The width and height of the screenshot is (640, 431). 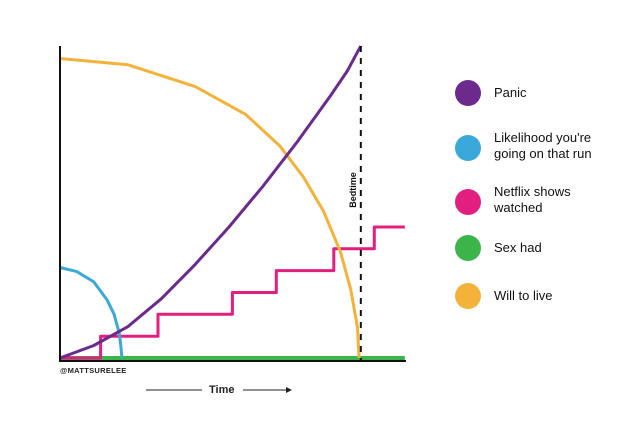 What do you see at coordinates (468, 296) in the screenshot?
I see `legend-swatch-will` at bounding box center [468, 296].